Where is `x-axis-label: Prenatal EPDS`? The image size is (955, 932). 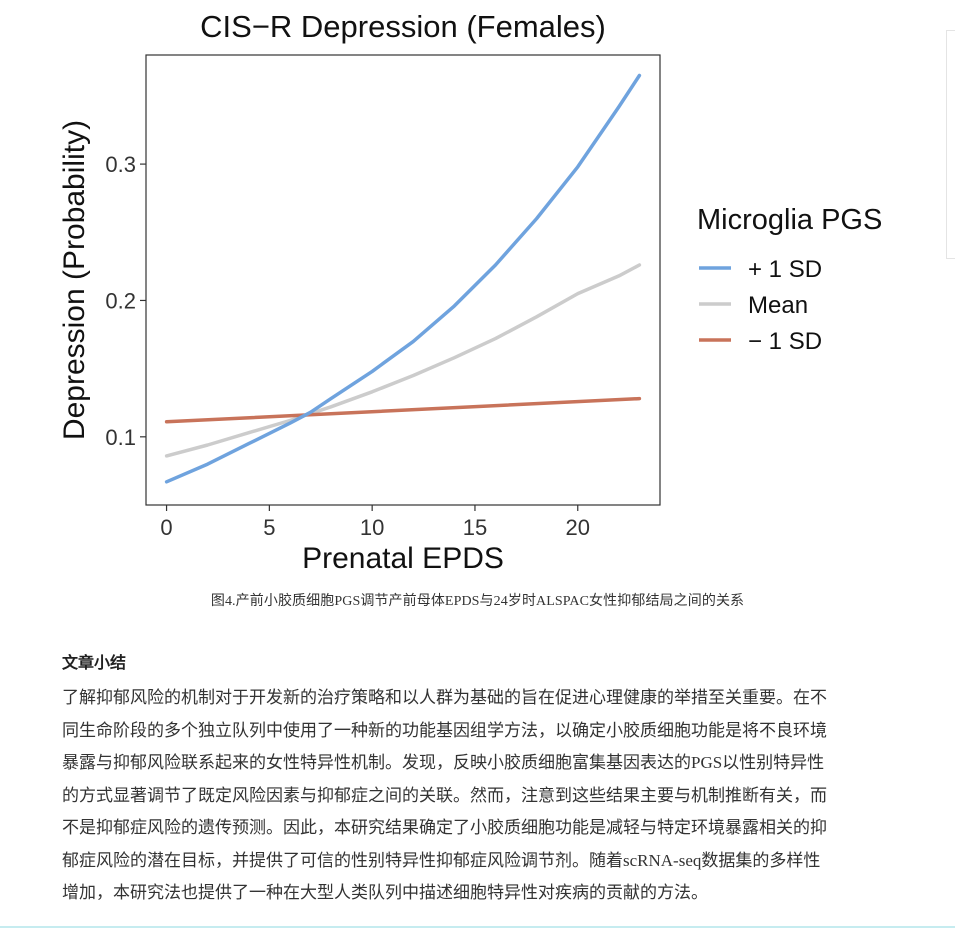 x-axis-label: Prenatal EPDS is located at coordinates (403, 558).